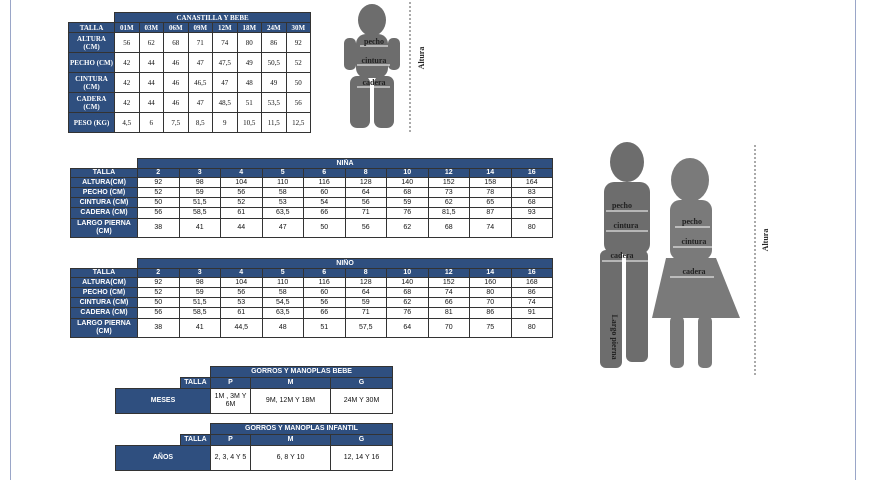 This screenshot has width=880, height=480. Describe the element at coordinates (255, 440) in the screenshot. I see `table-row: TALLA P M G` at that location.